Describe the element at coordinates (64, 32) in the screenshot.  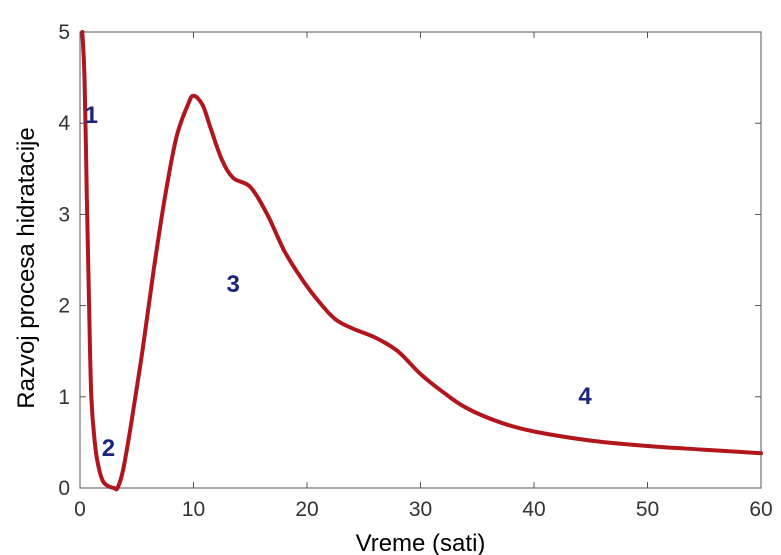
I see `y-tick-label: 5` at that location.